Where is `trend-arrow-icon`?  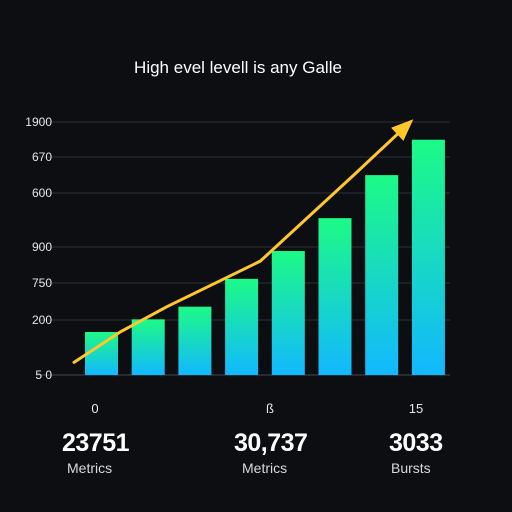 trend-arrow-icon is located at coordinates (402, 130).